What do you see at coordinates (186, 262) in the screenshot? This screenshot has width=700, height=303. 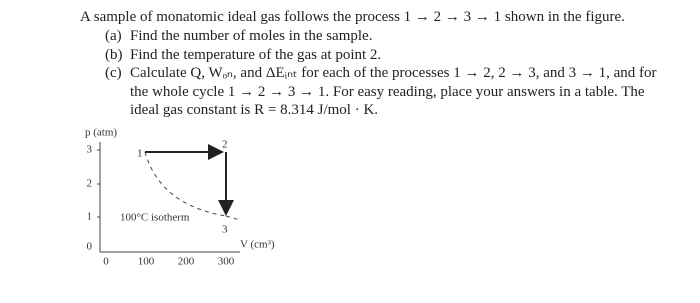 I see `x-tick-label: 200` at bounding box center [186, 262].